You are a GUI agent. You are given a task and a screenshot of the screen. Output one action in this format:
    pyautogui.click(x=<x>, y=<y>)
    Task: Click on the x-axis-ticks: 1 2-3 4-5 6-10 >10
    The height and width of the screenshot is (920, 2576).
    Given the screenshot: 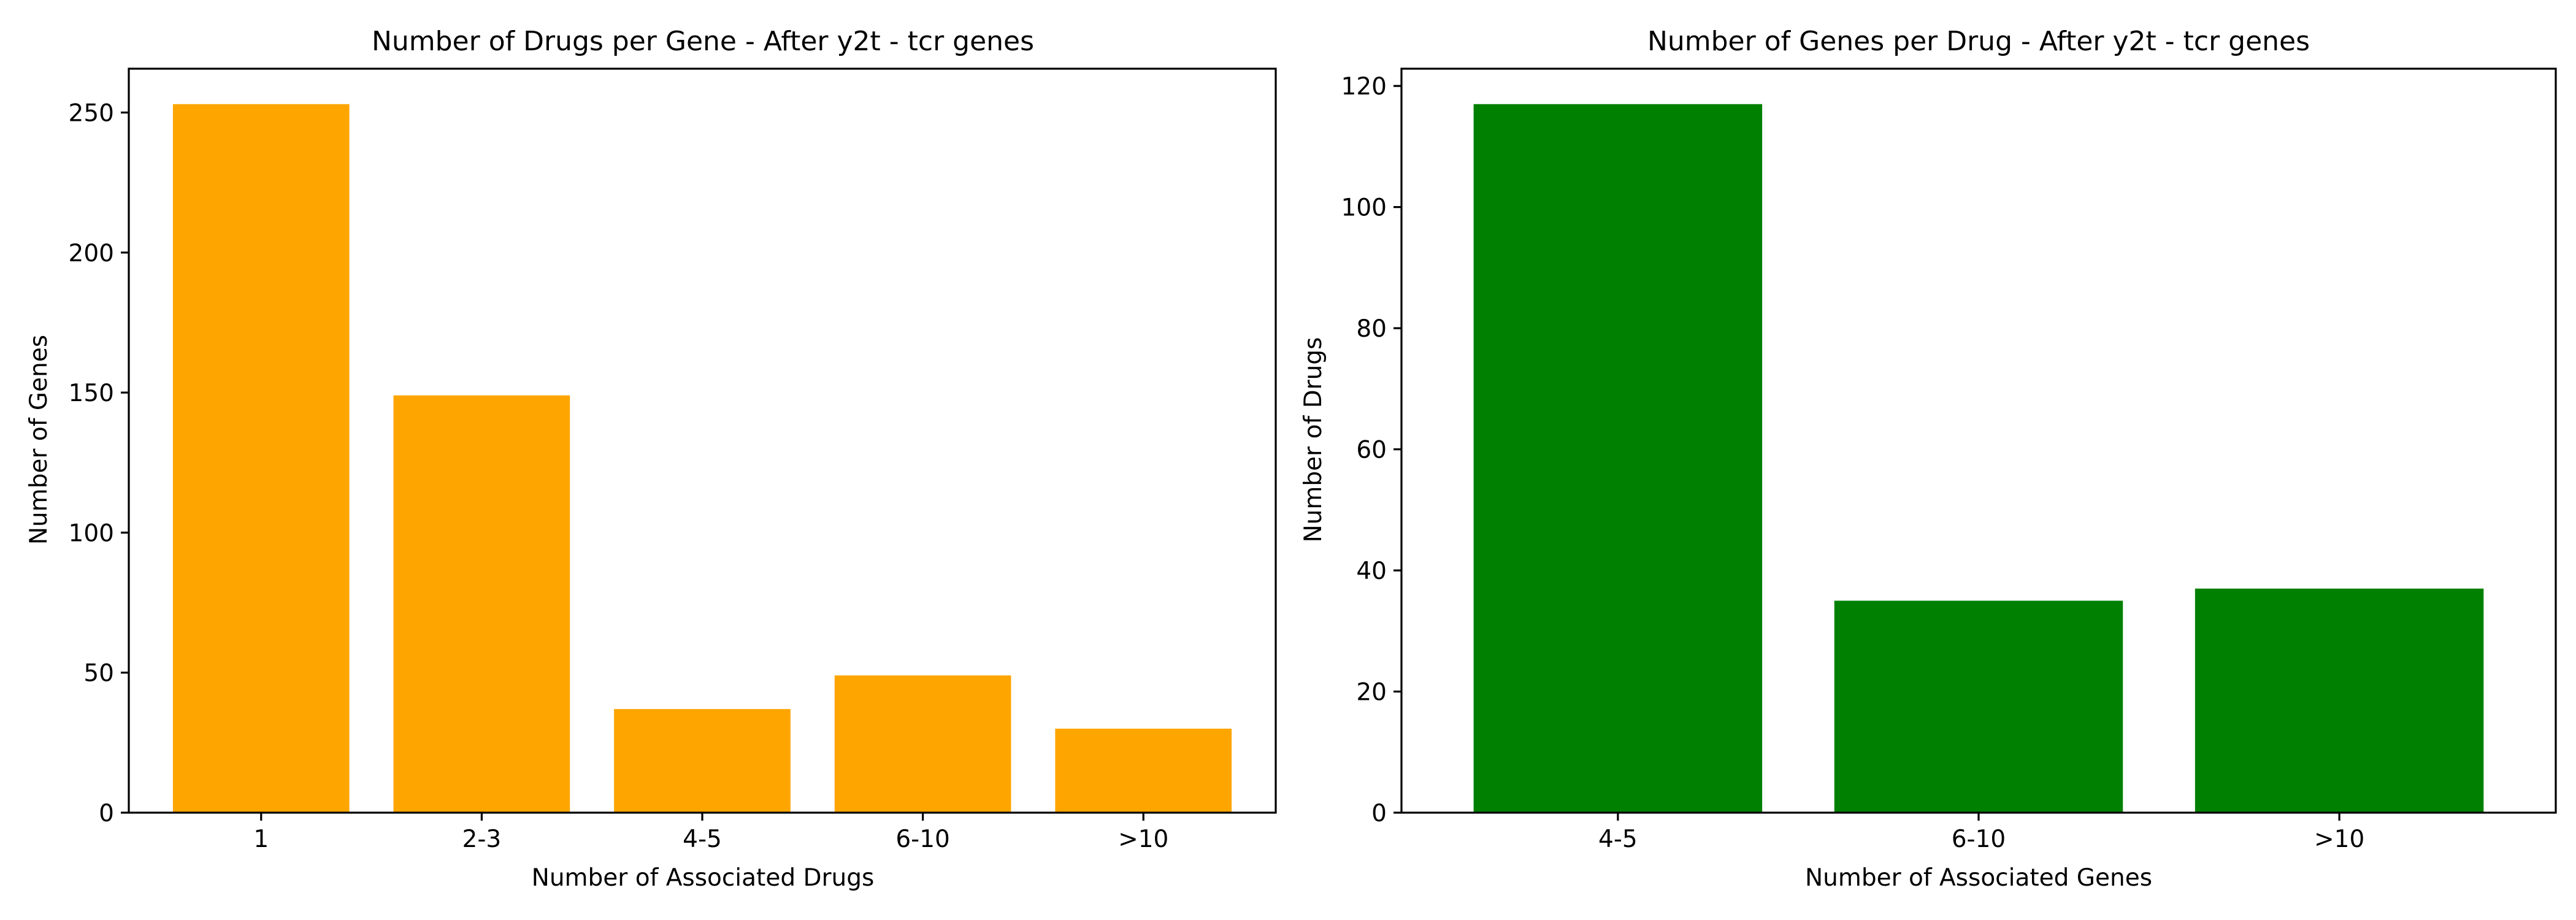 What is the action you would take?
    pyautogui.click(x=710, y=833)
    